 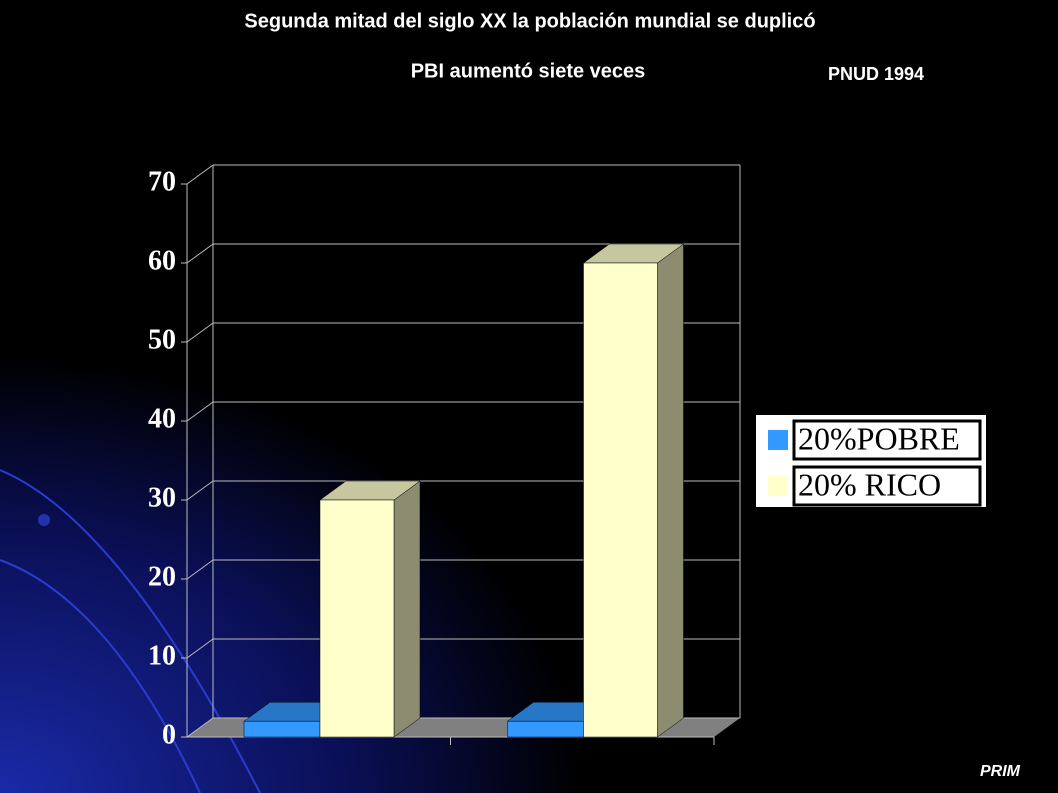 What do you see at coordinates (44, 520) in the screenshot?
I see `decor-dot` at bounding box center [44, 520].